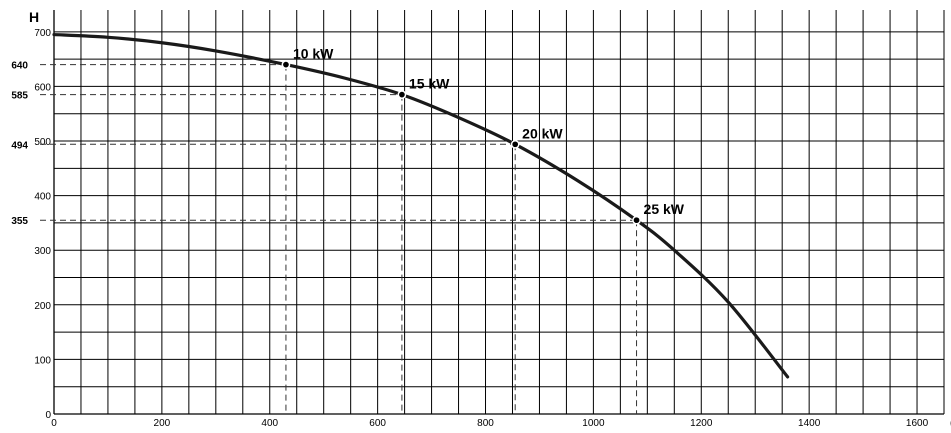 Image resolution: width=951 pixels, height=433 pixels. What do you see at coordinates (377, 423) in the screenshot?
I see `x-tick-label: 600` at bounding box center [377, 423].